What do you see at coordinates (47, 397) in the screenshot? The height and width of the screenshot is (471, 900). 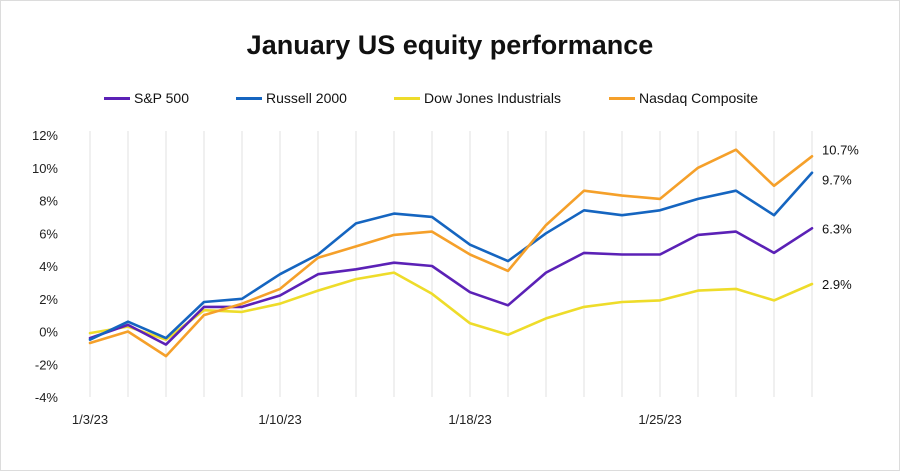 I see `y-tick-label: -4%` at bounding box center [47, 397].